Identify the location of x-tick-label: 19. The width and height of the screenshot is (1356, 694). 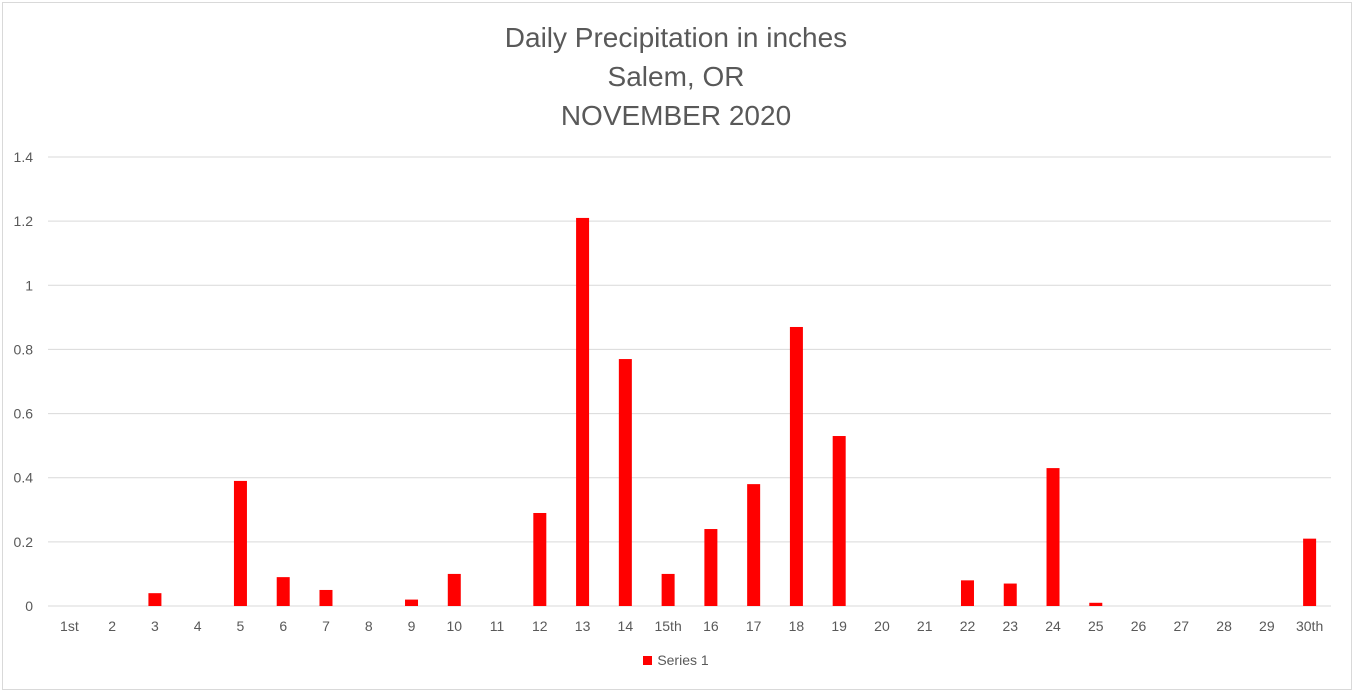
(839, 626).